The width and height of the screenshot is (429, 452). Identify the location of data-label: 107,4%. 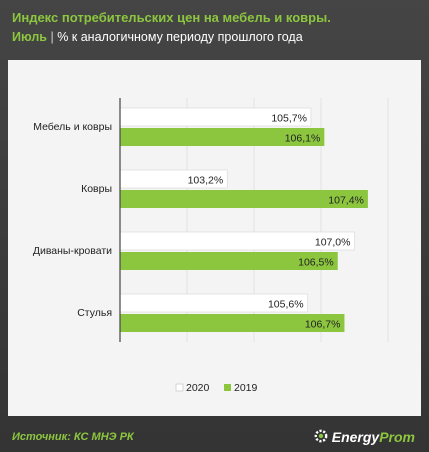
(346, 201).